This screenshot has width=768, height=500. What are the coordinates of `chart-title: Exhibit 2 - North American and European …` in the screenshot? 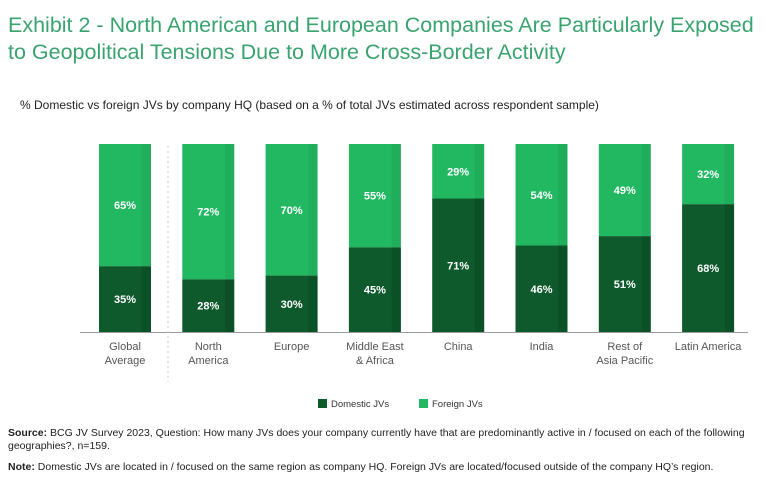 It's located at (381, 38).